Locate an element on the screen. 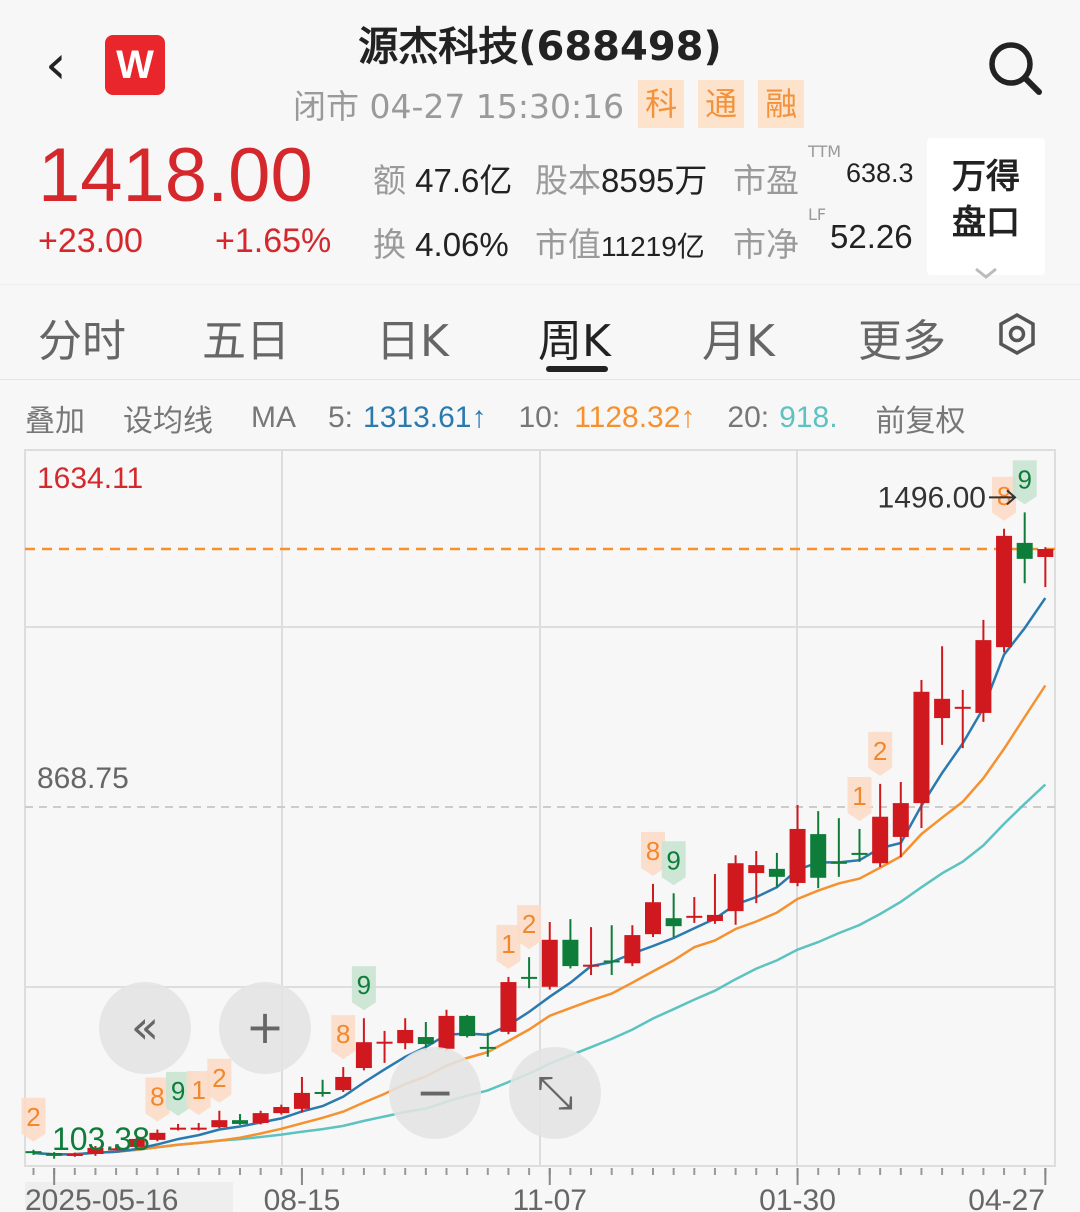 The image size is (1080, 1212). badge-rong: 融 is located at coordinates (781, 104).